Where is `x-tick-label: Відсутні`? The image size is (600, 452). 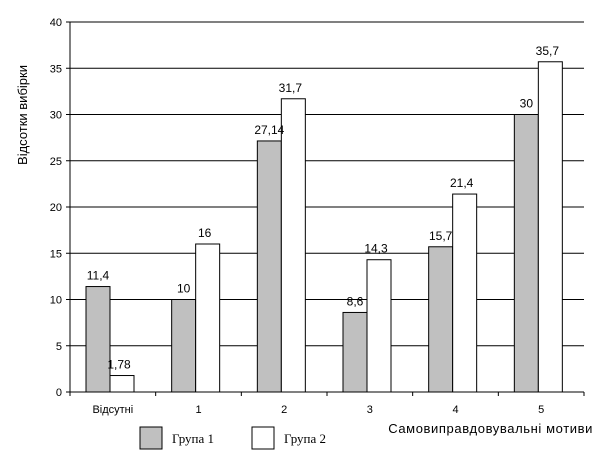 x-tick-label: Відсутні is located at coordinates (112, 410).